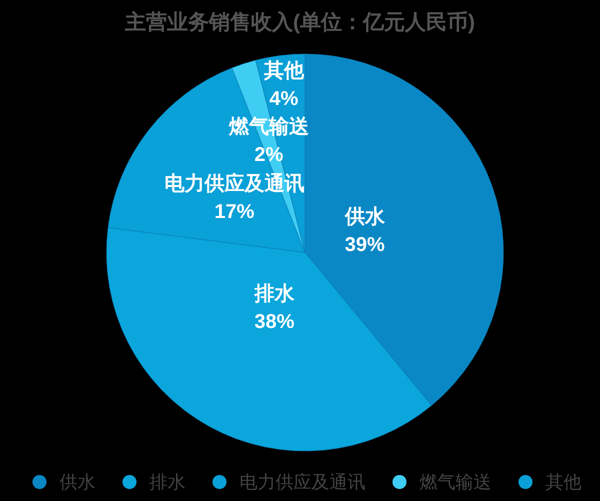 The height and width of the screenshot is (501, 600). Describe the element at coordinates (364, 245) in the screenshot. I see `data-label: 39%` at that location.